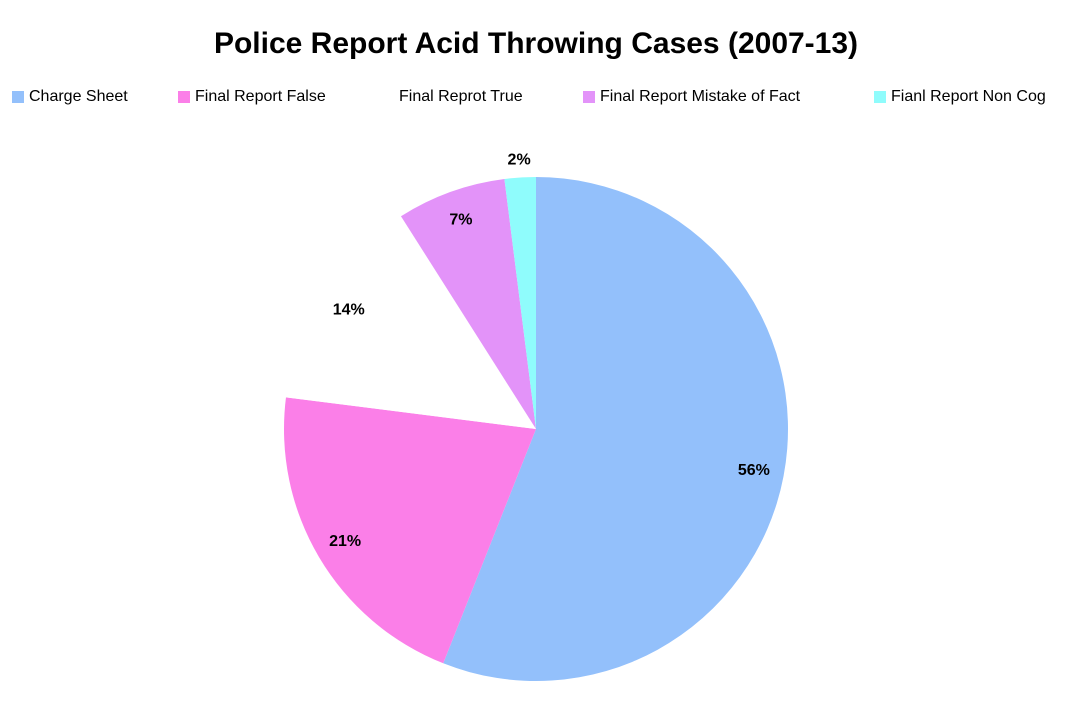 Image resolution: width=1079 pixels, height=706 pixels. I want to click on data-label: 2%, so click(519, 160).